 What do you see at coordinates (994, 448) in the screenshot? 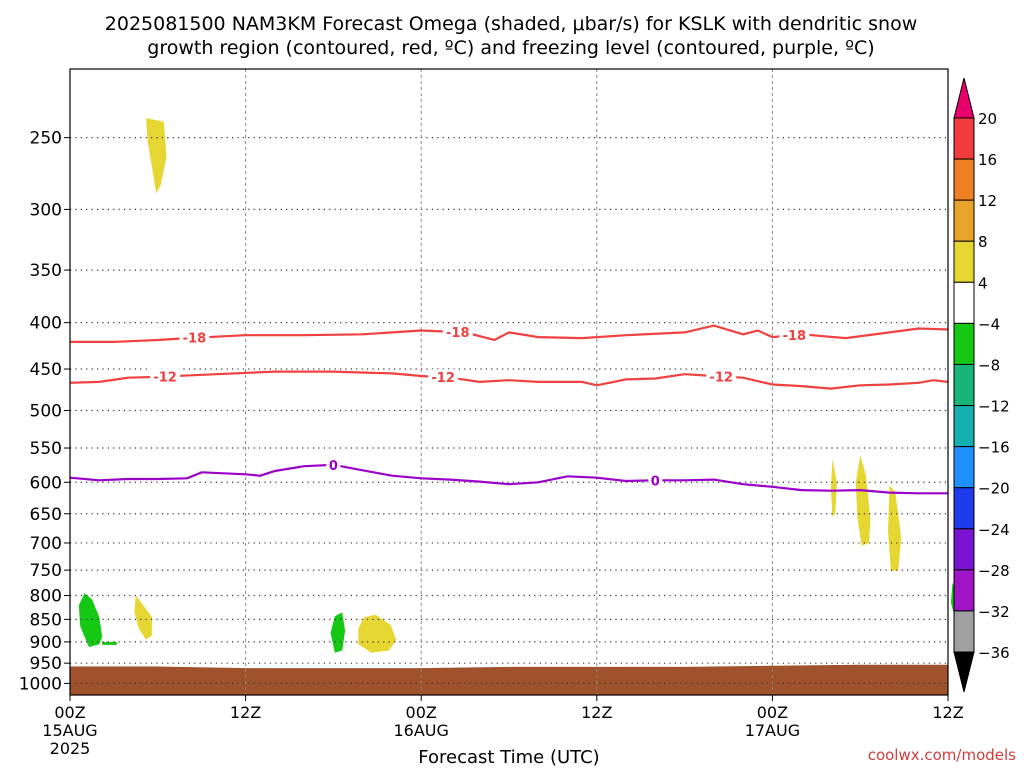
I see `colorbar-label: −16` at bounding box center [994, 448].